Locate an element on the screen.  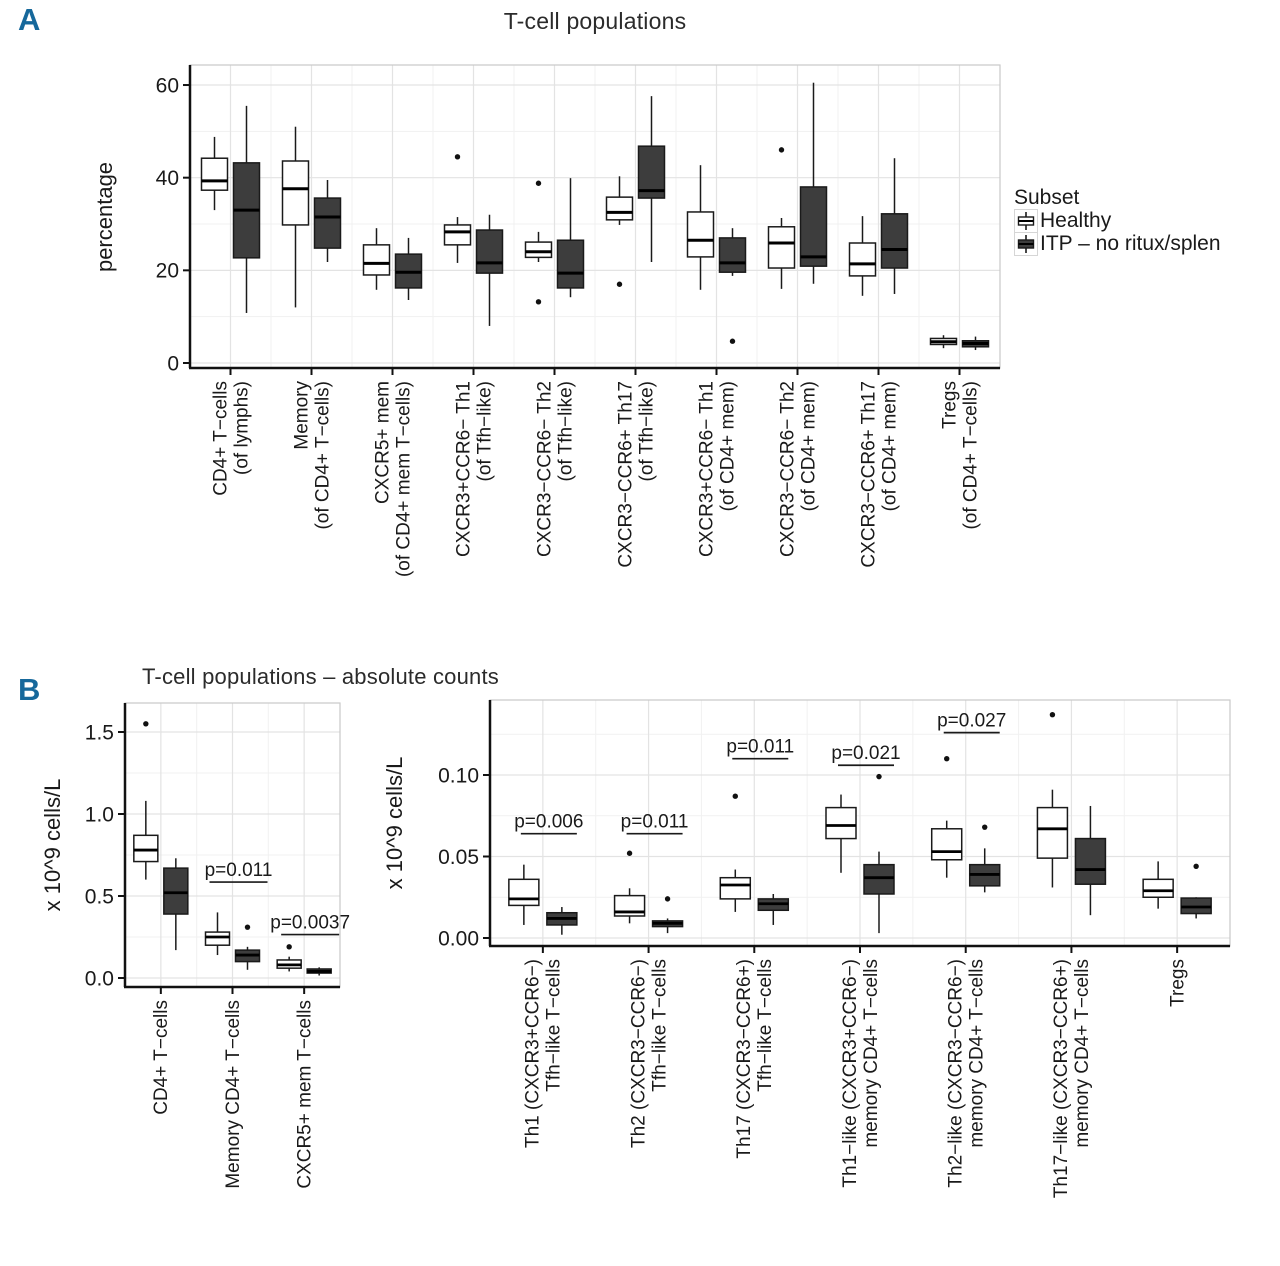
svg-text: 20 is located at coordinates (167, 271).